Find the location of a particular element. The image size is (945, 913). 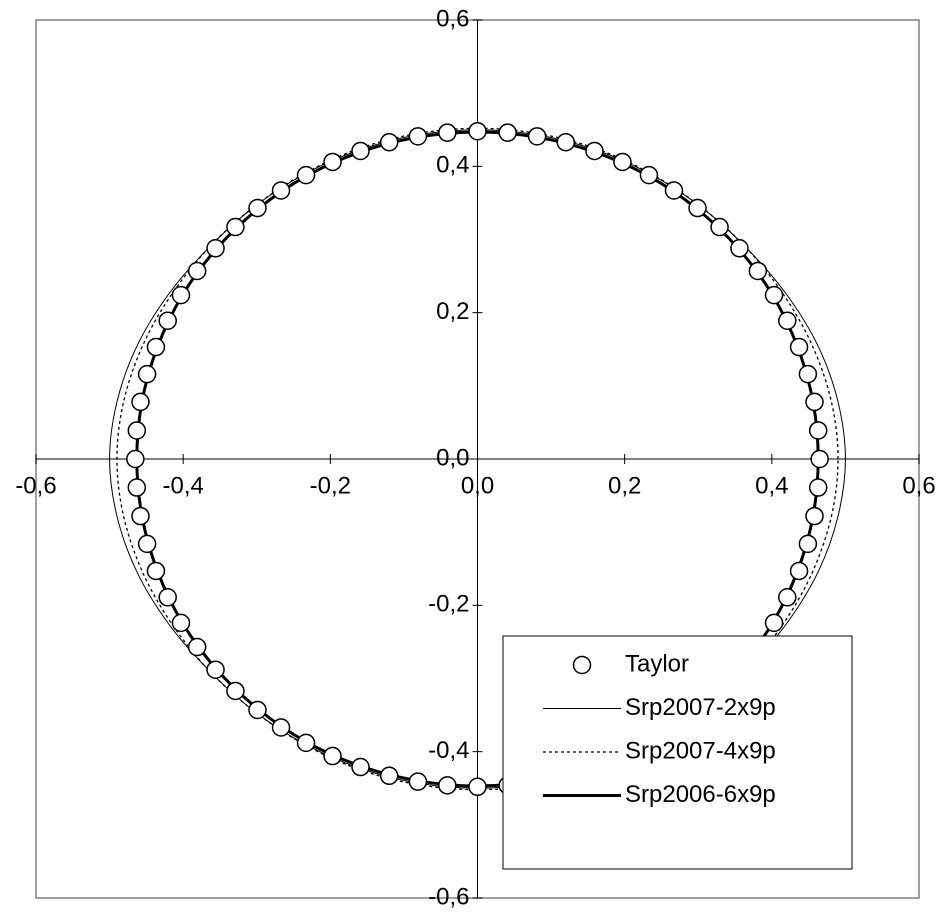

y-tick-label: 0,2 is located at coordinates (452, 311).